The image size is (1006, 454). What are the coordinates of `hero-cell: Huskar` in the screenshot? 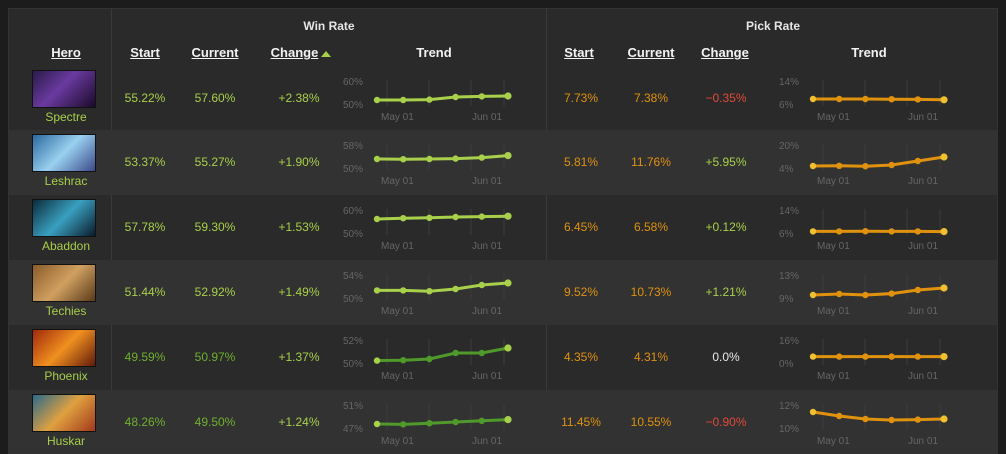 It's located at (66, 421).